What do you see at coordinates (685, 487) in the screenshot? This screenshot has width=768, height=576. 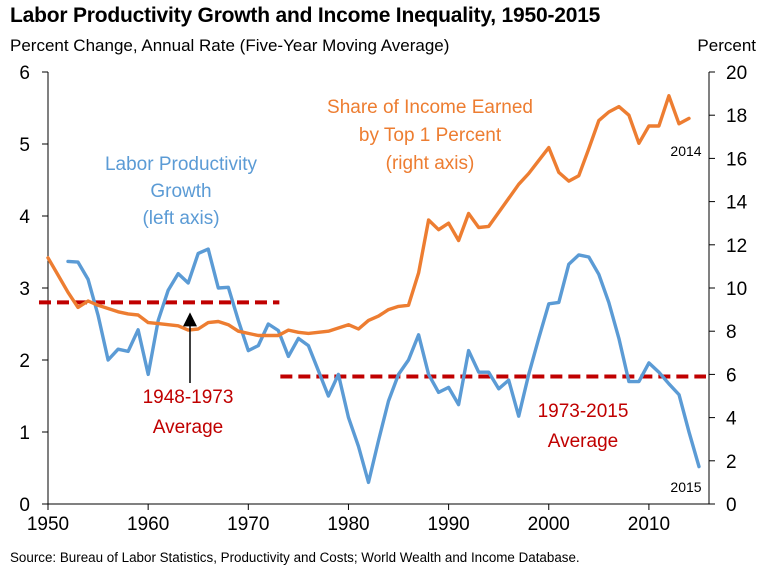 I see `endpoint-label-2015: 2015` at bounding box center [685, 487].